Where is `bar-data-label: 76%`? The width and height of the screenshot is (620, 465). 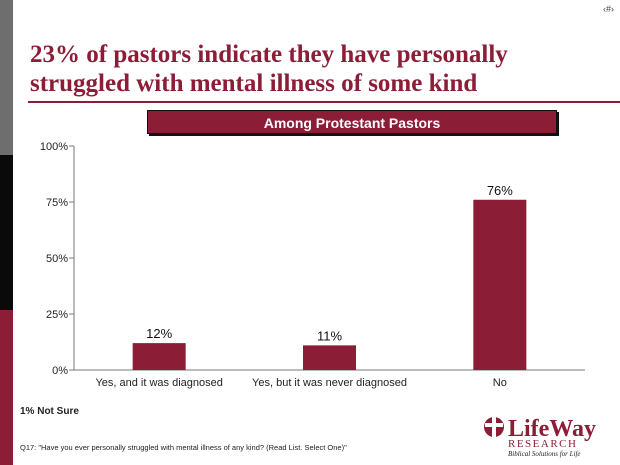
bar-data-label: 76% is located at coordinates (500, 190).